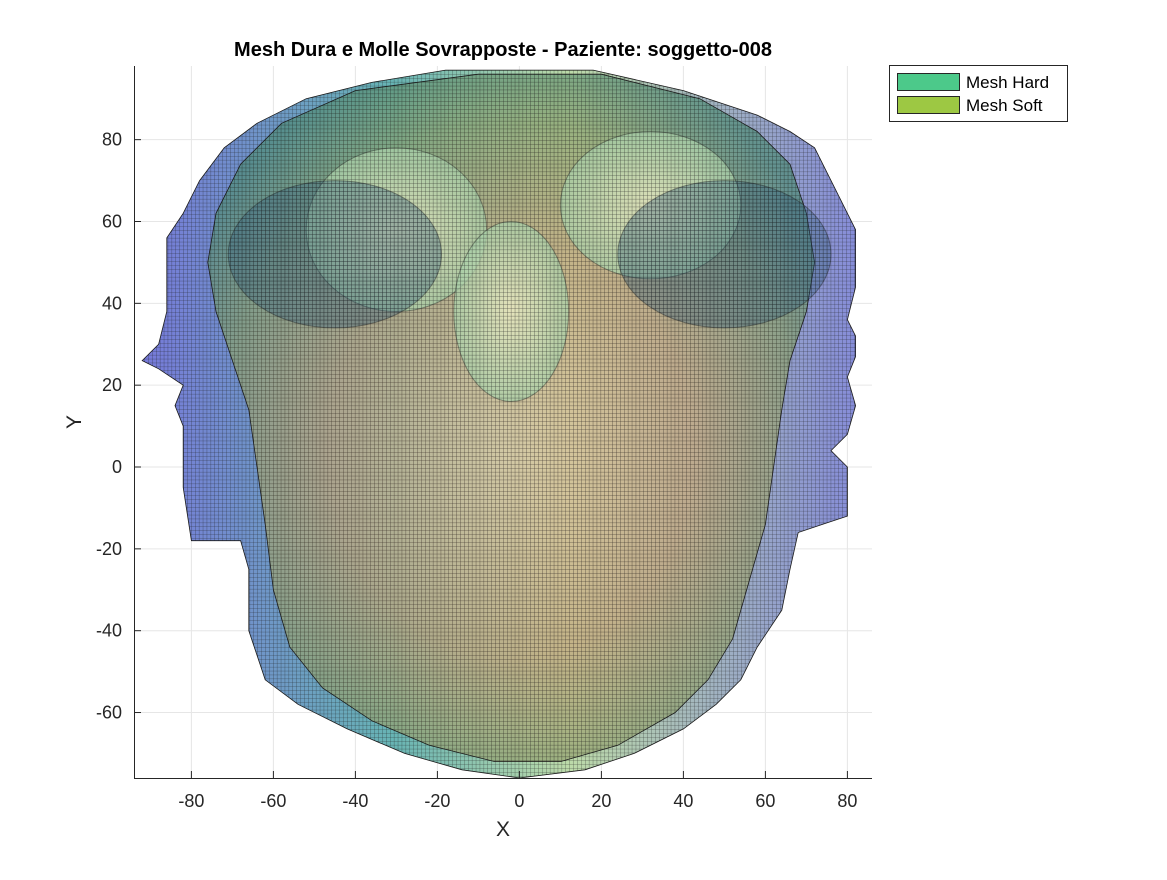  Describe the element at coordinates (191, 801) in the screenshot. I see `x-tick-label: -80` at that location.